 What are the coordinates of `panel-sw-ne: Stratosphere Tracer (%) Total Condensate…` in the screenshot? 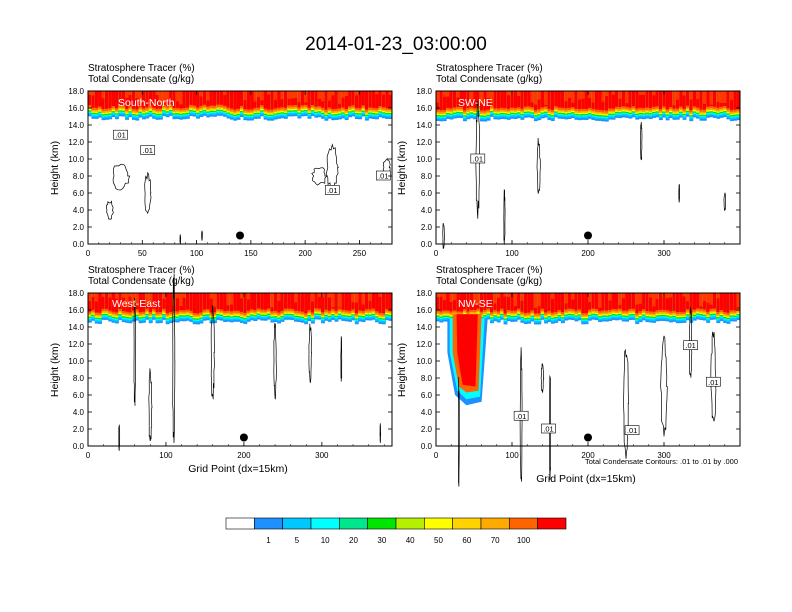 It's located at (568, 160).